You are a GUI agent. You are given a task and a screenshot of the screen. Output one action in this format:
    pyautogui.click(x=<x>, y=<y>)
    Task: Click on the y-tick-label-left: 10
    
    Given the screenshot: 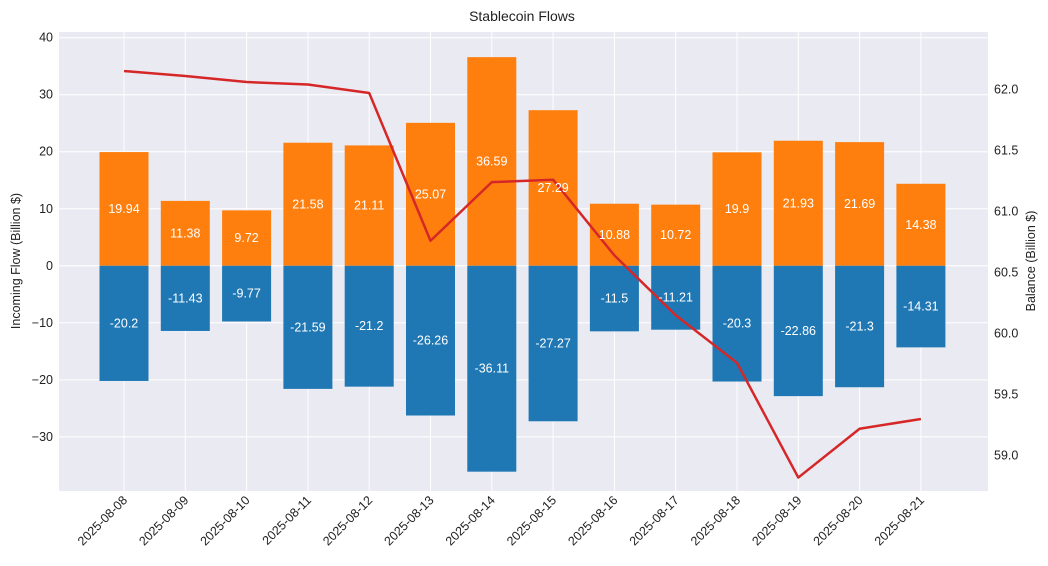 What is the action you would take?
    pyautogui.click(x=46, y=209)
    